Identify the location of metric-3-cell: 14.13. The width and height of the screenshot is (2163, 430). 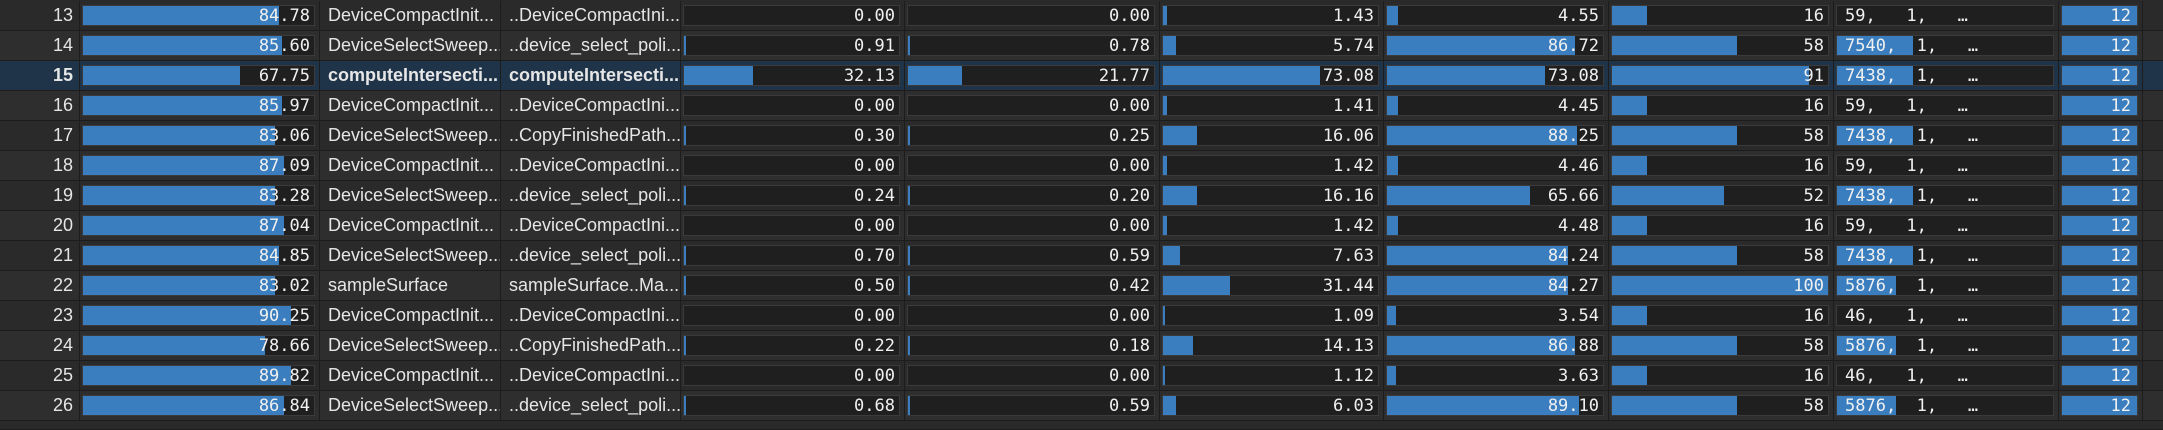
(1272, 345).